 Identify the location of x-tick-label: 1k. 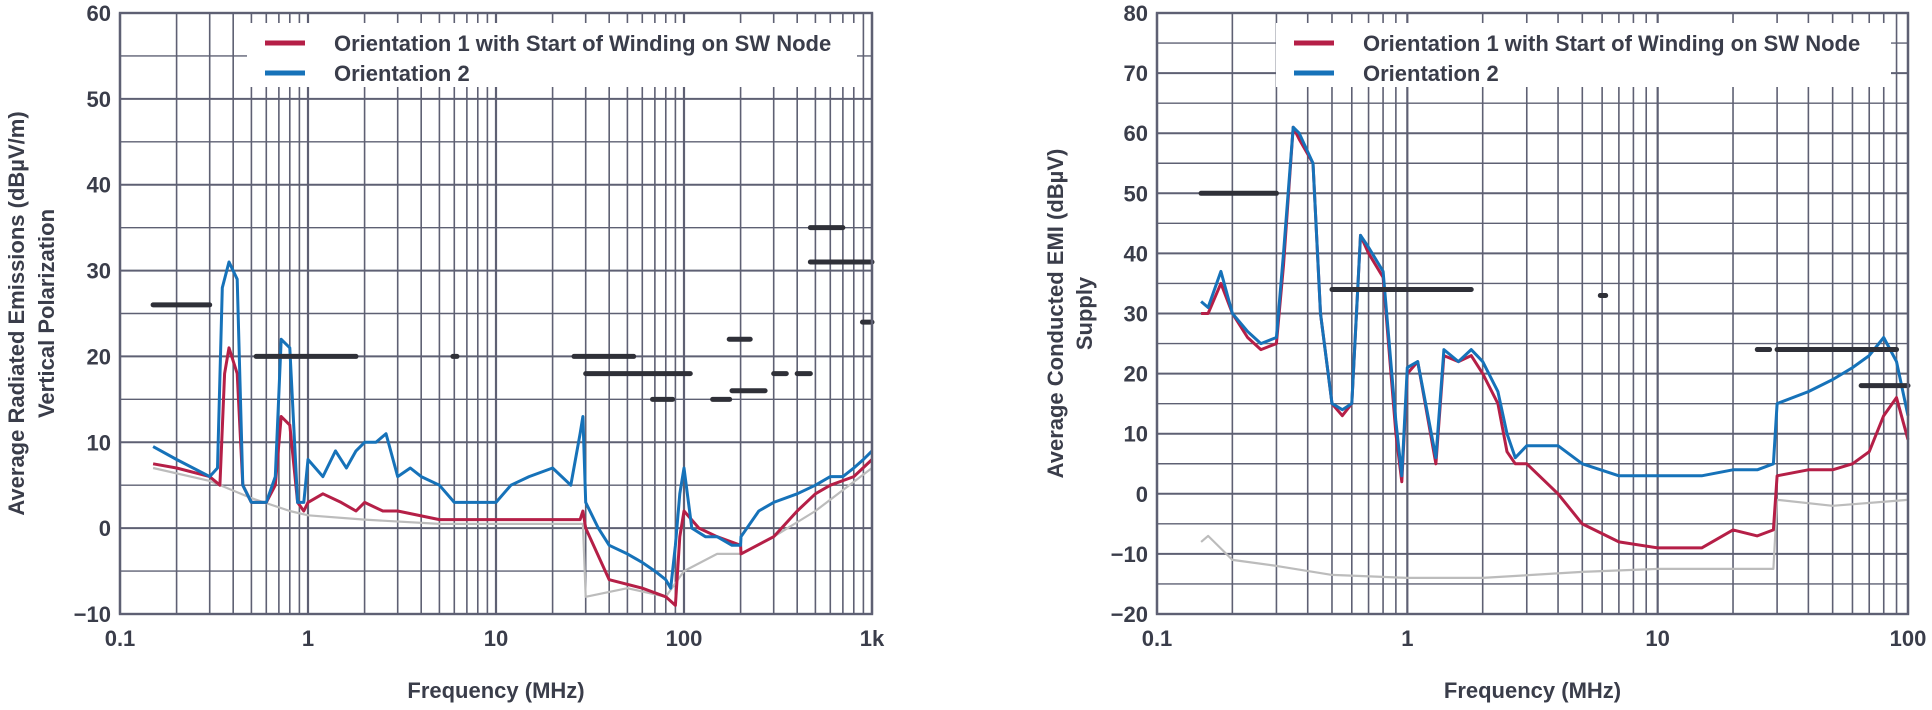
(872, 638).